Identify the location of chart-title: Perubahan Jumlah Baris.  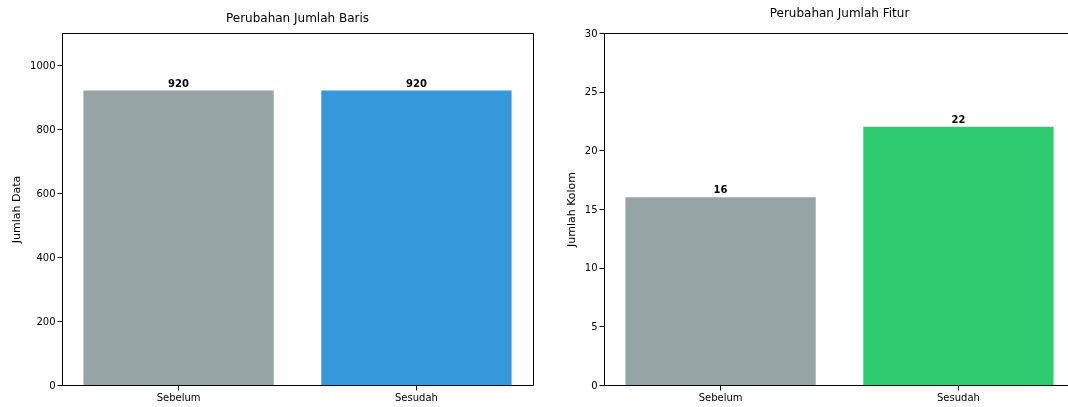
(297, 18).